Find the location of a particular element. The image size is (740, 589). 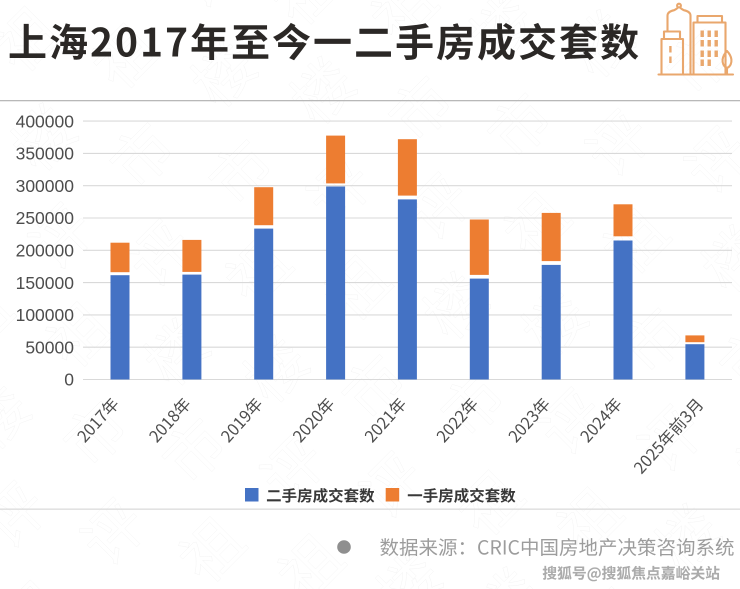

svg-text: 300000 is located at coordinates (45, 186).